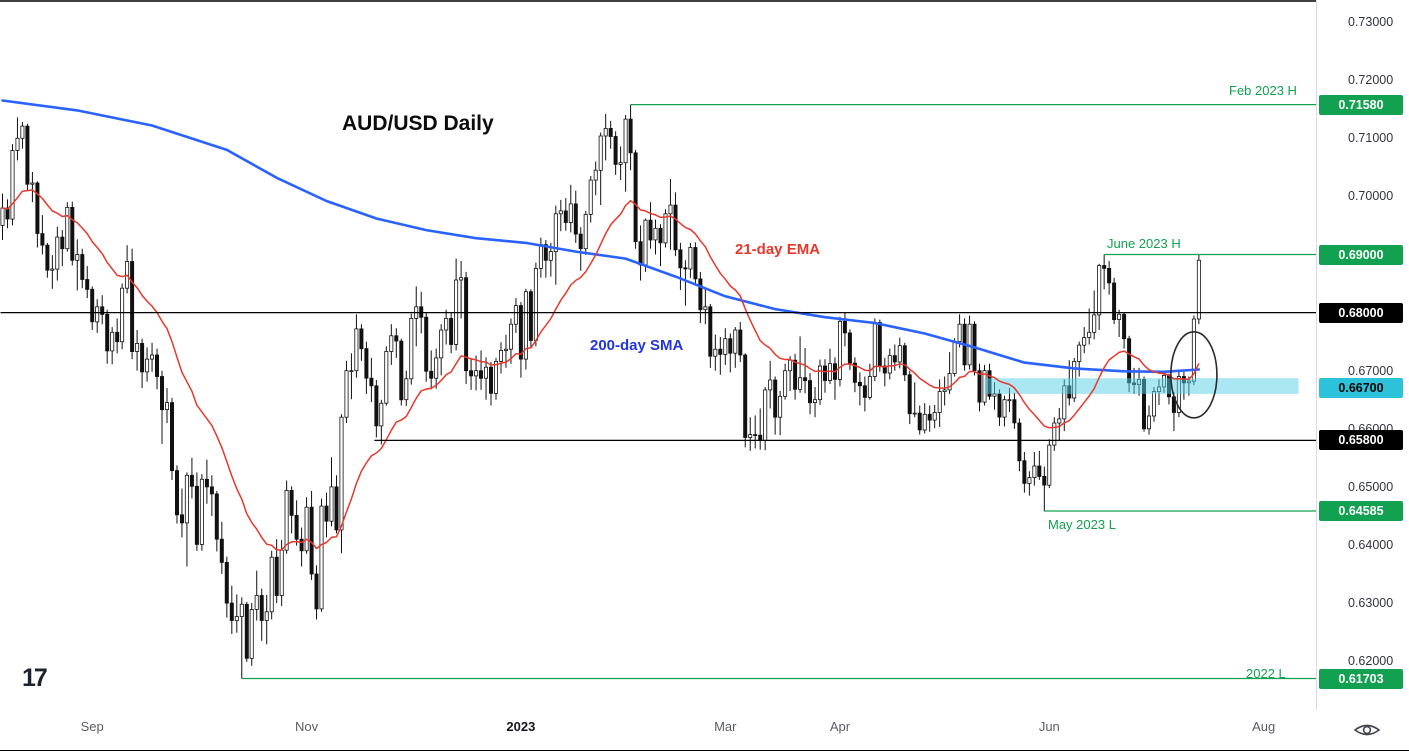  Describe the element at coordinates (1141, 386) in the screenshot. I see `support-zone` at that location.